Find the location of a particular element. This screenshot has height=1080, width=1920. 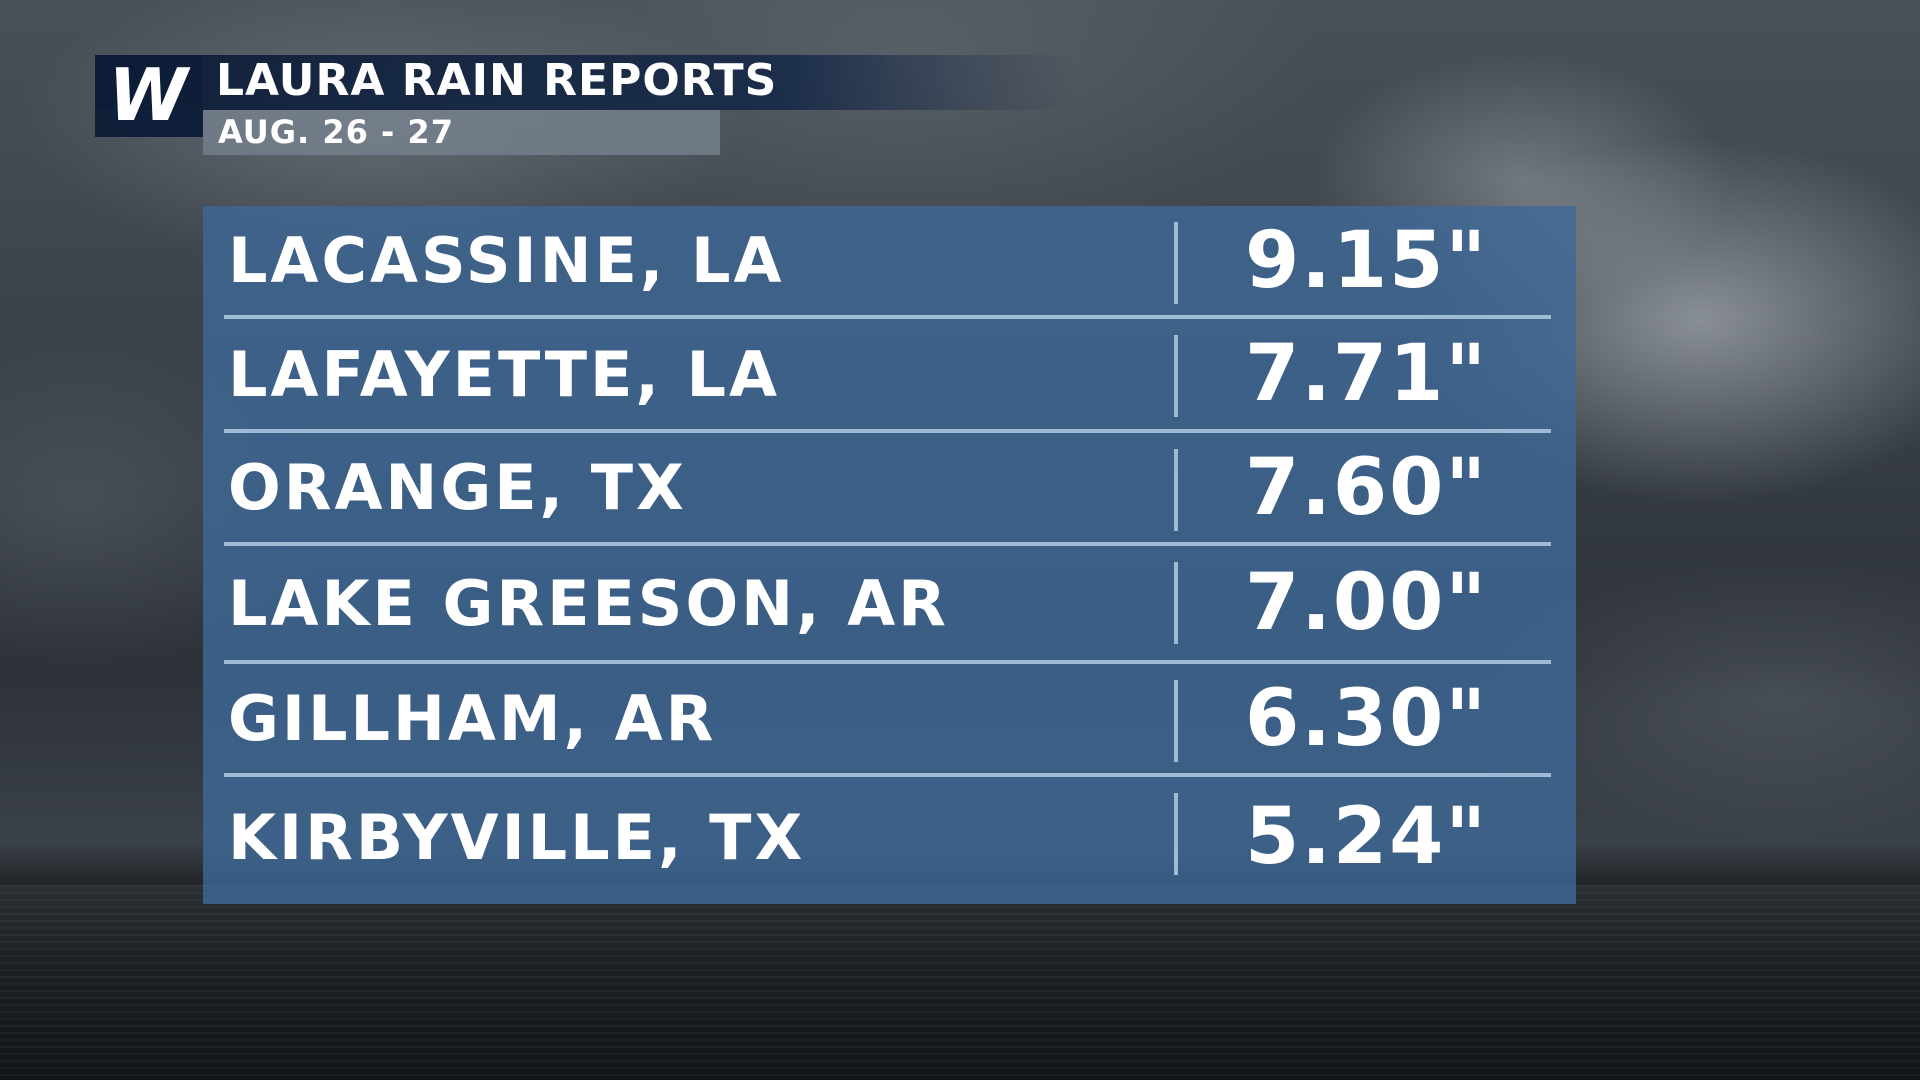

report-amount: 6.30" is located at coordinates (1366, 718).